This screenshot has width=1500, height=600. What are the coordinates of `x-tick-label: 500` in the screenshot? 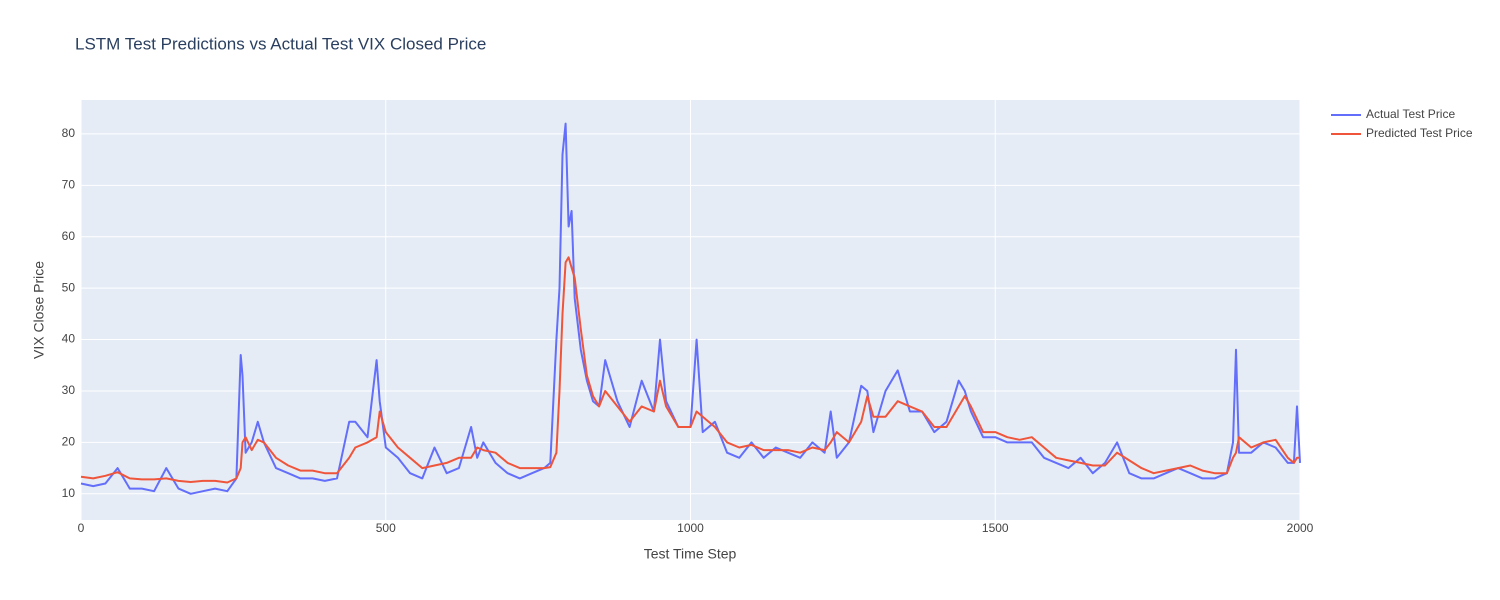 It's located at (386, 528).